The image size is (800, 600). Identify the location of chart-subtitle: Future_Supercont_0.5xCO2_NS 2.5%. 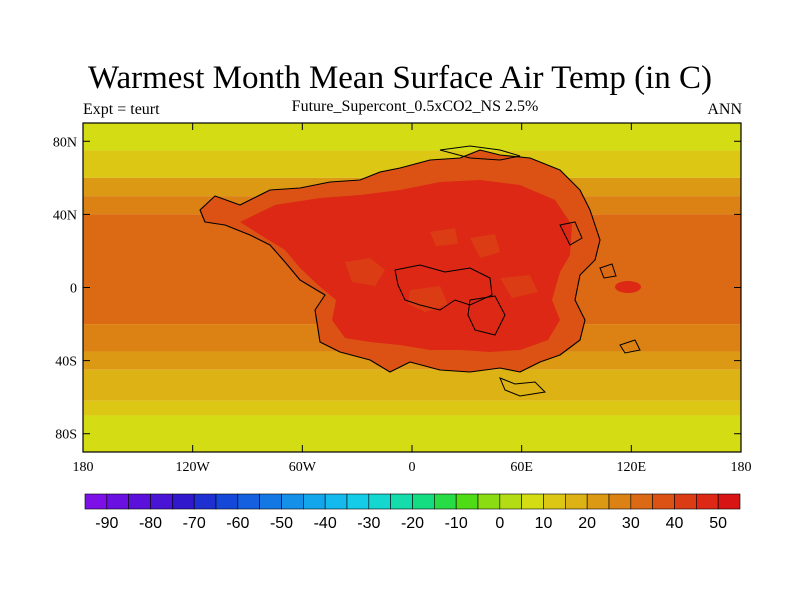
(415, 106).